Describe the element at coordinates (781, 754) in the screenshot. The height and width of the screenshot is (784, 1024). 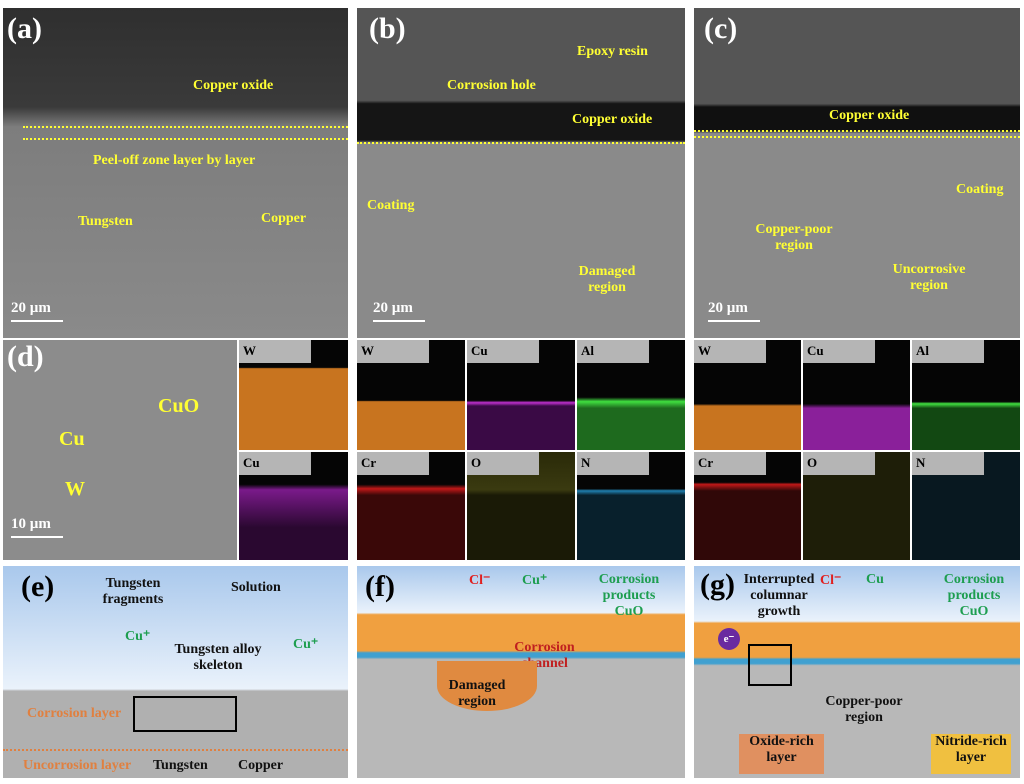
I see `annotation: Oxide-rich layer` at that location.